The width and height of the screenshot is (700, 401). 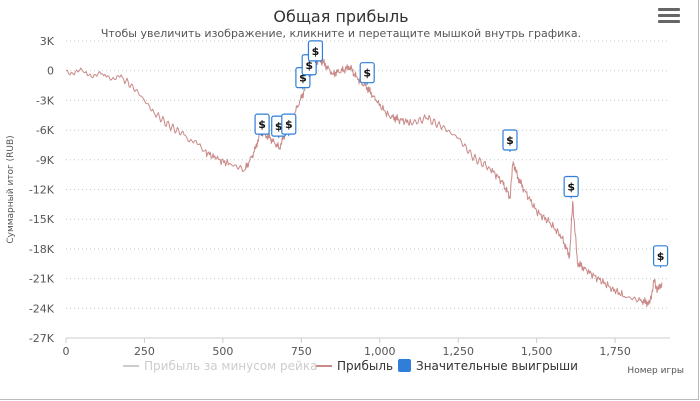 I want to click on chart-title: Общая прибыль, so click(x=340, y=16).